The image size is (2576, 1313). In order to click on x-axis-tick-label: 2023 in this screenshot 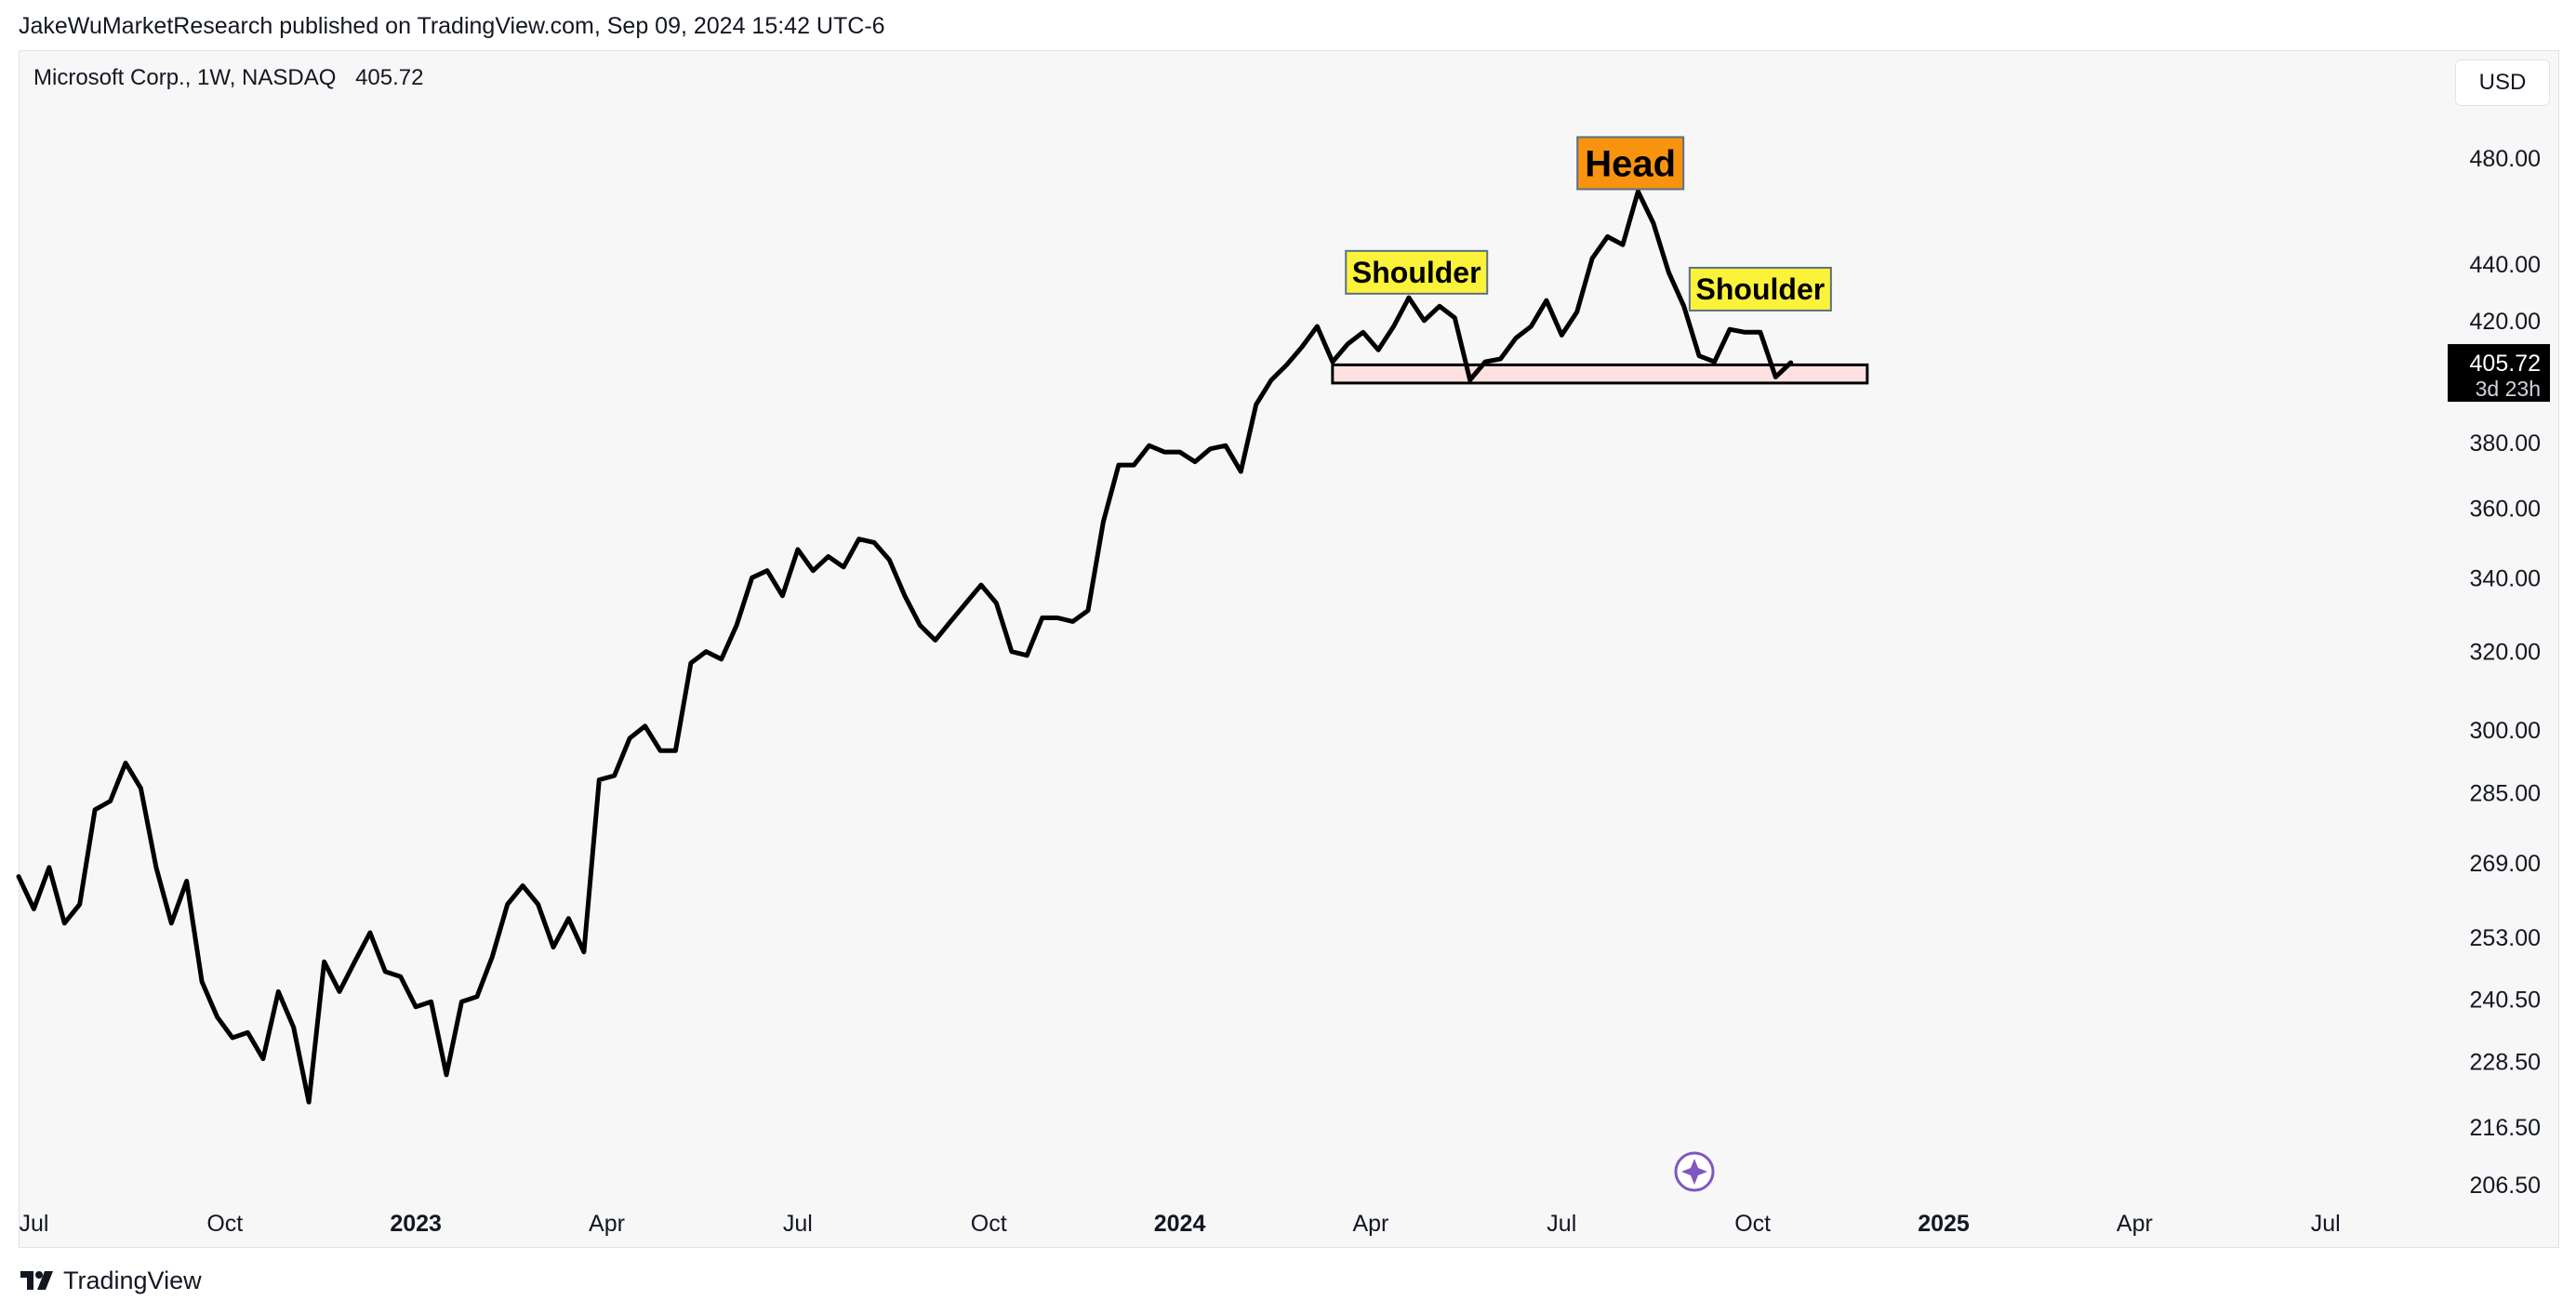, I will do `click(416, 1224)`.